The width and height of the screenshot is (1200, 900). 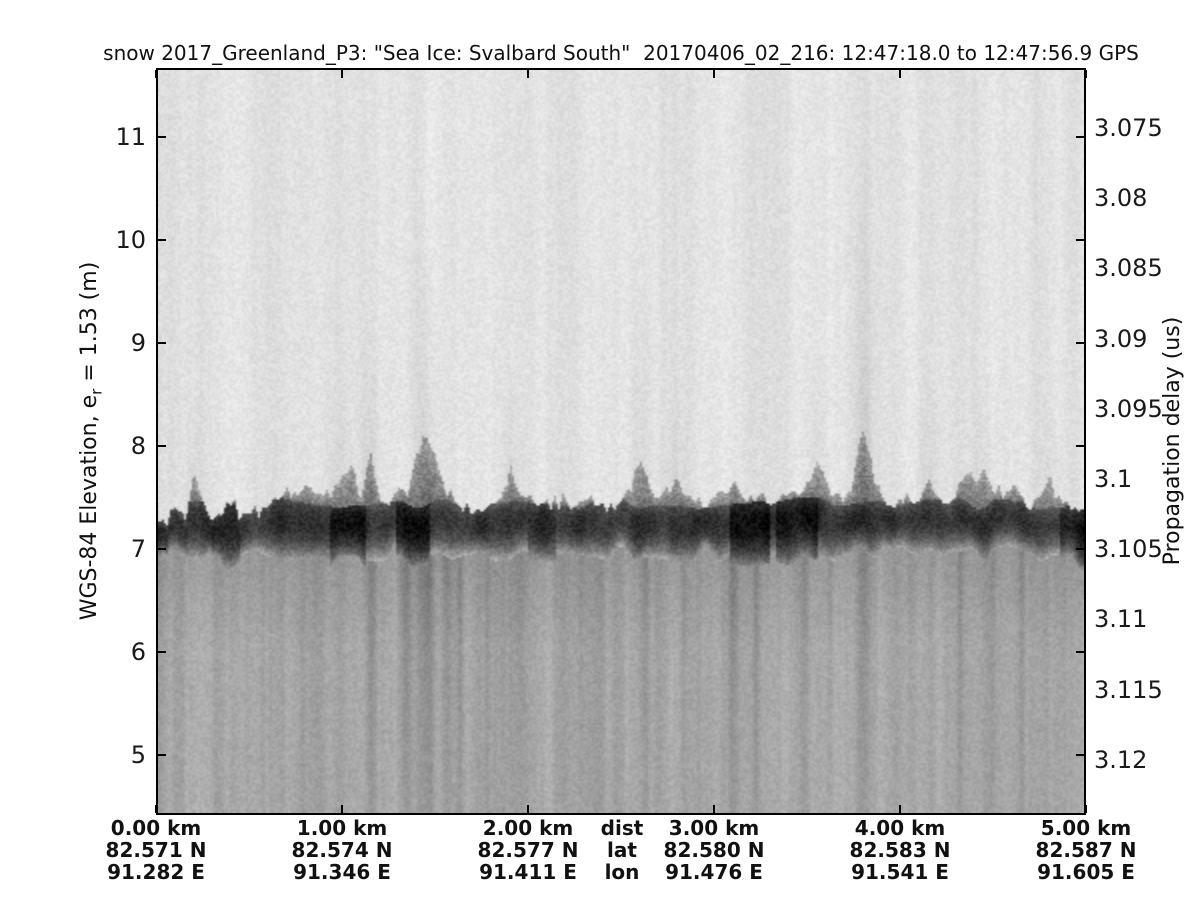 What do you see at coordinates (1121, 759) in the screenshot?
I see `delay-tick-label: 3.12` at bounding box center [1121, 759].